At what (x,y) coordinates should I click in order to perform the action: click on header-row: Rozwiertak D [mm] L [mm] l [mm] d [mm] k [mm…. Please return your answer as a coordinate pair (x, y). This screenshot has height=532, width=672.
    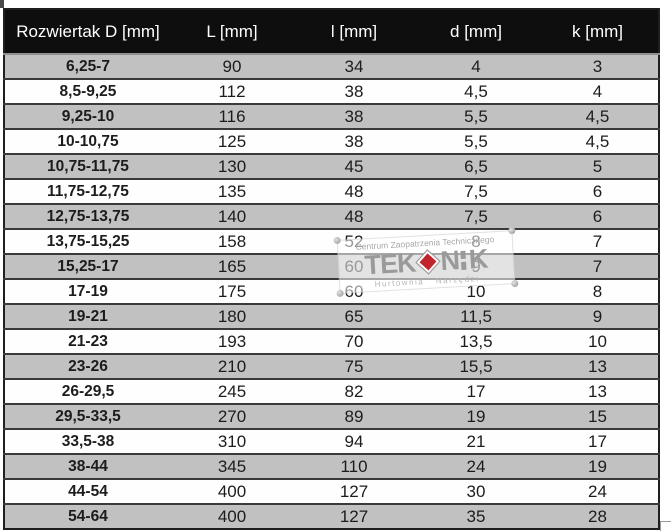
    Looking at the image, I should click on (331, 31).